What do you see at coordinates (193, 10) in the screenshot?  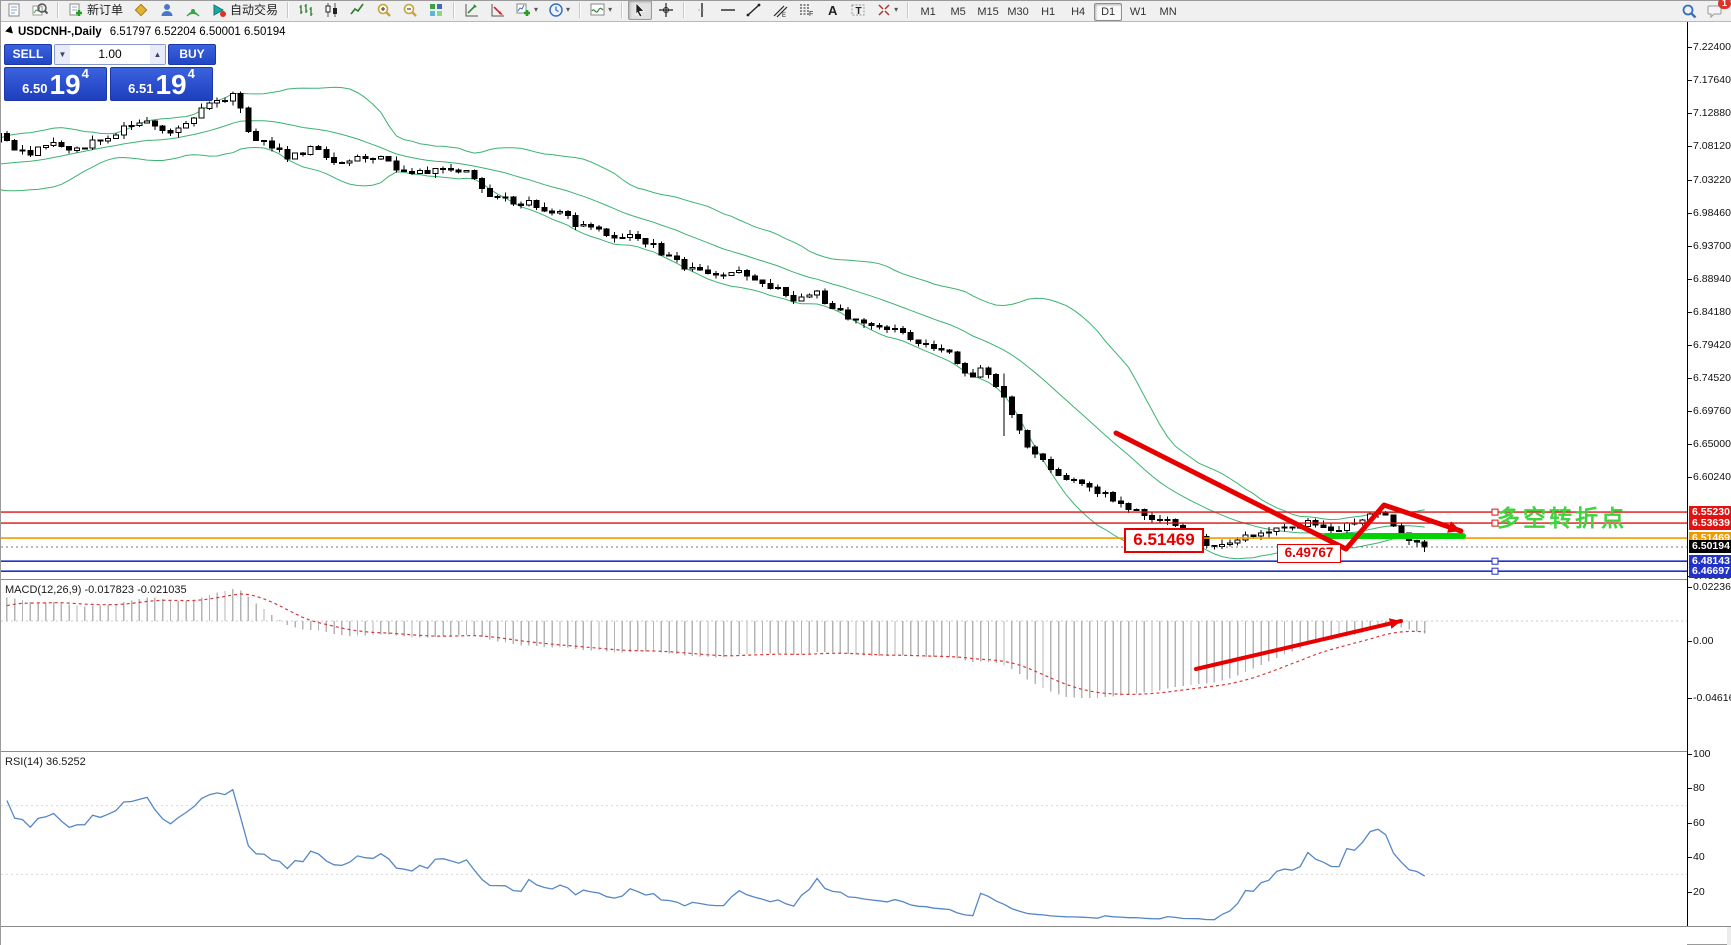 I see `signals-icon` at bounding box center [193, 10].